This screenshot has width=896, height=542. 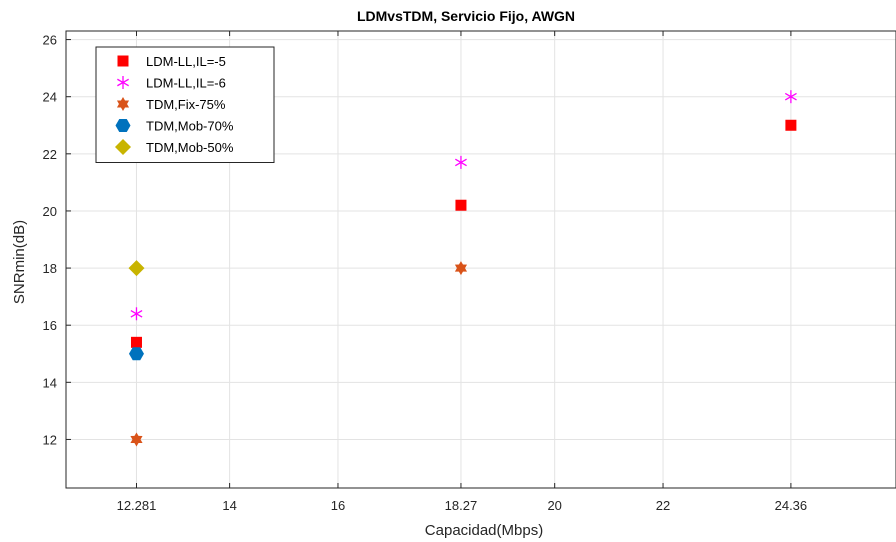 What do you see at coordinates (50, 211) in the screenshot?
I see `y-tick-label: 20` at bounding box center [50, 211].